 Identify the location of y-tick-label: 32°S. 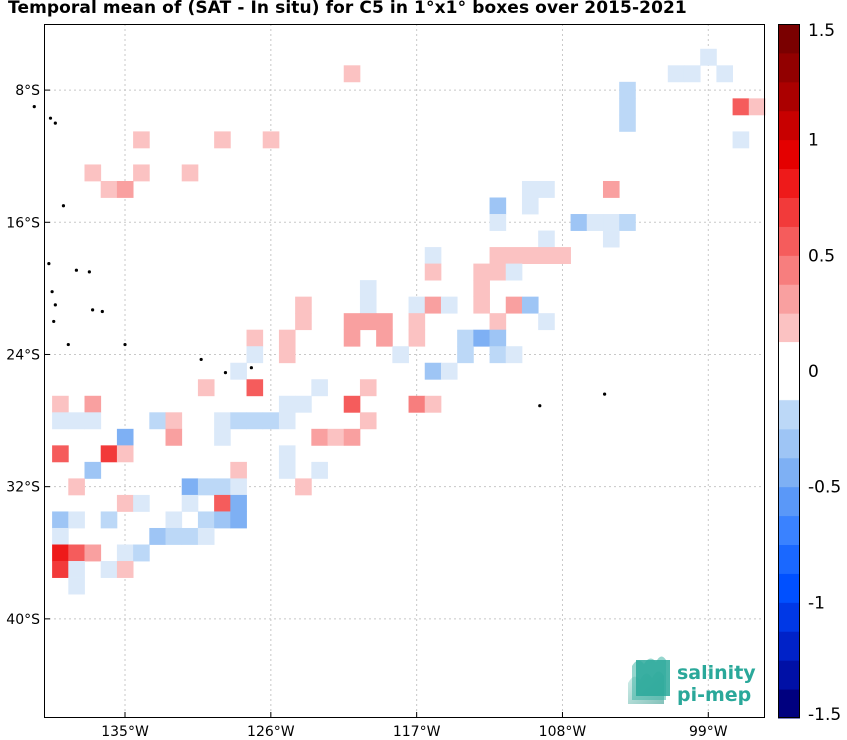
(23, 488).